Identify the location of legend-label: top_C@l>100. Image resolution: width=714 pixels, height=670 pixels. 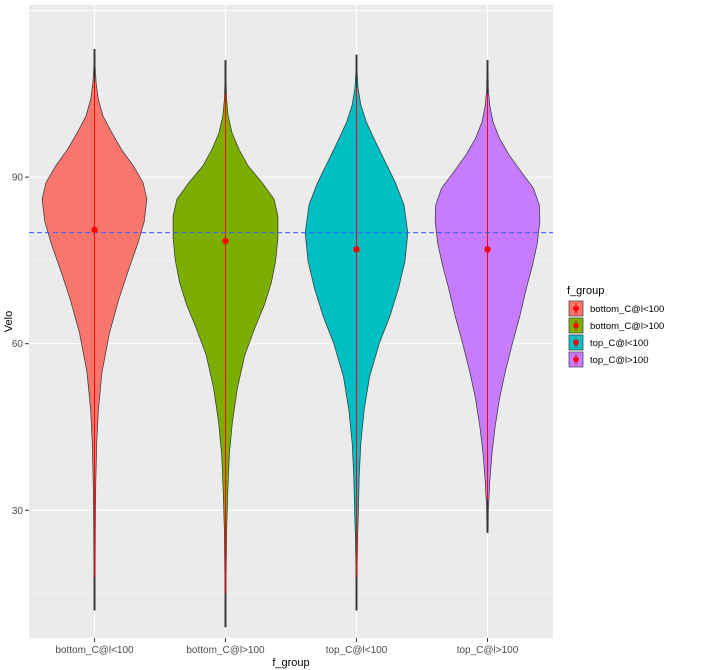
(619, 360).